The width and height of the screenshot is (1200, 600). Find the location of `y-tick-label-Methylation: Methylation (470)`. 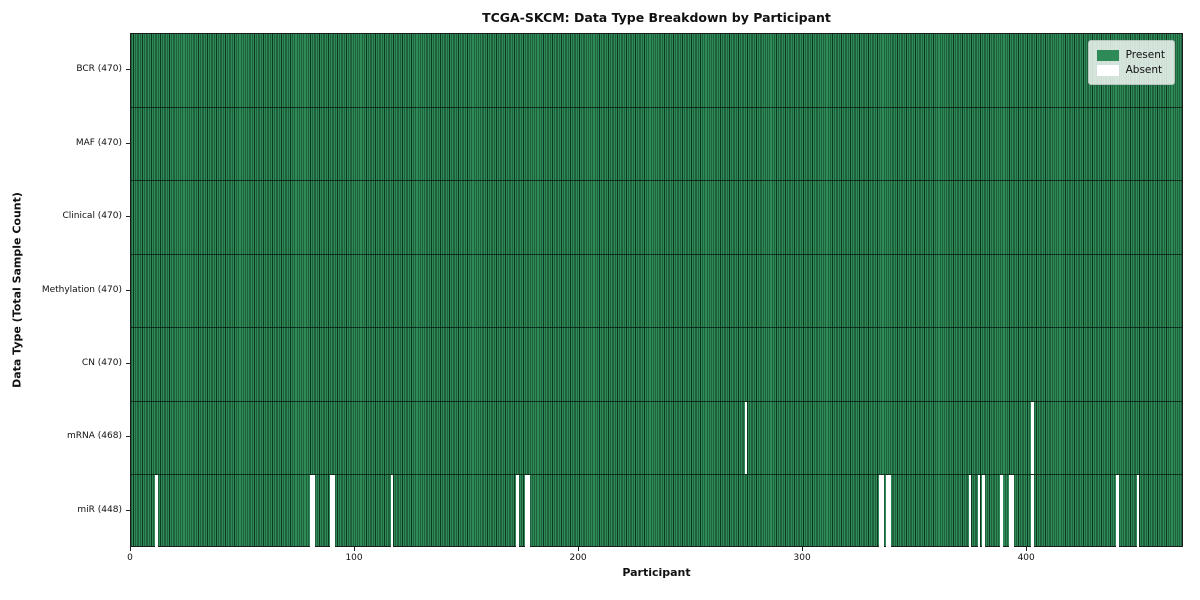

y-tick-label-Methylation: Methylation (470) is located at coordinates (81, 289).